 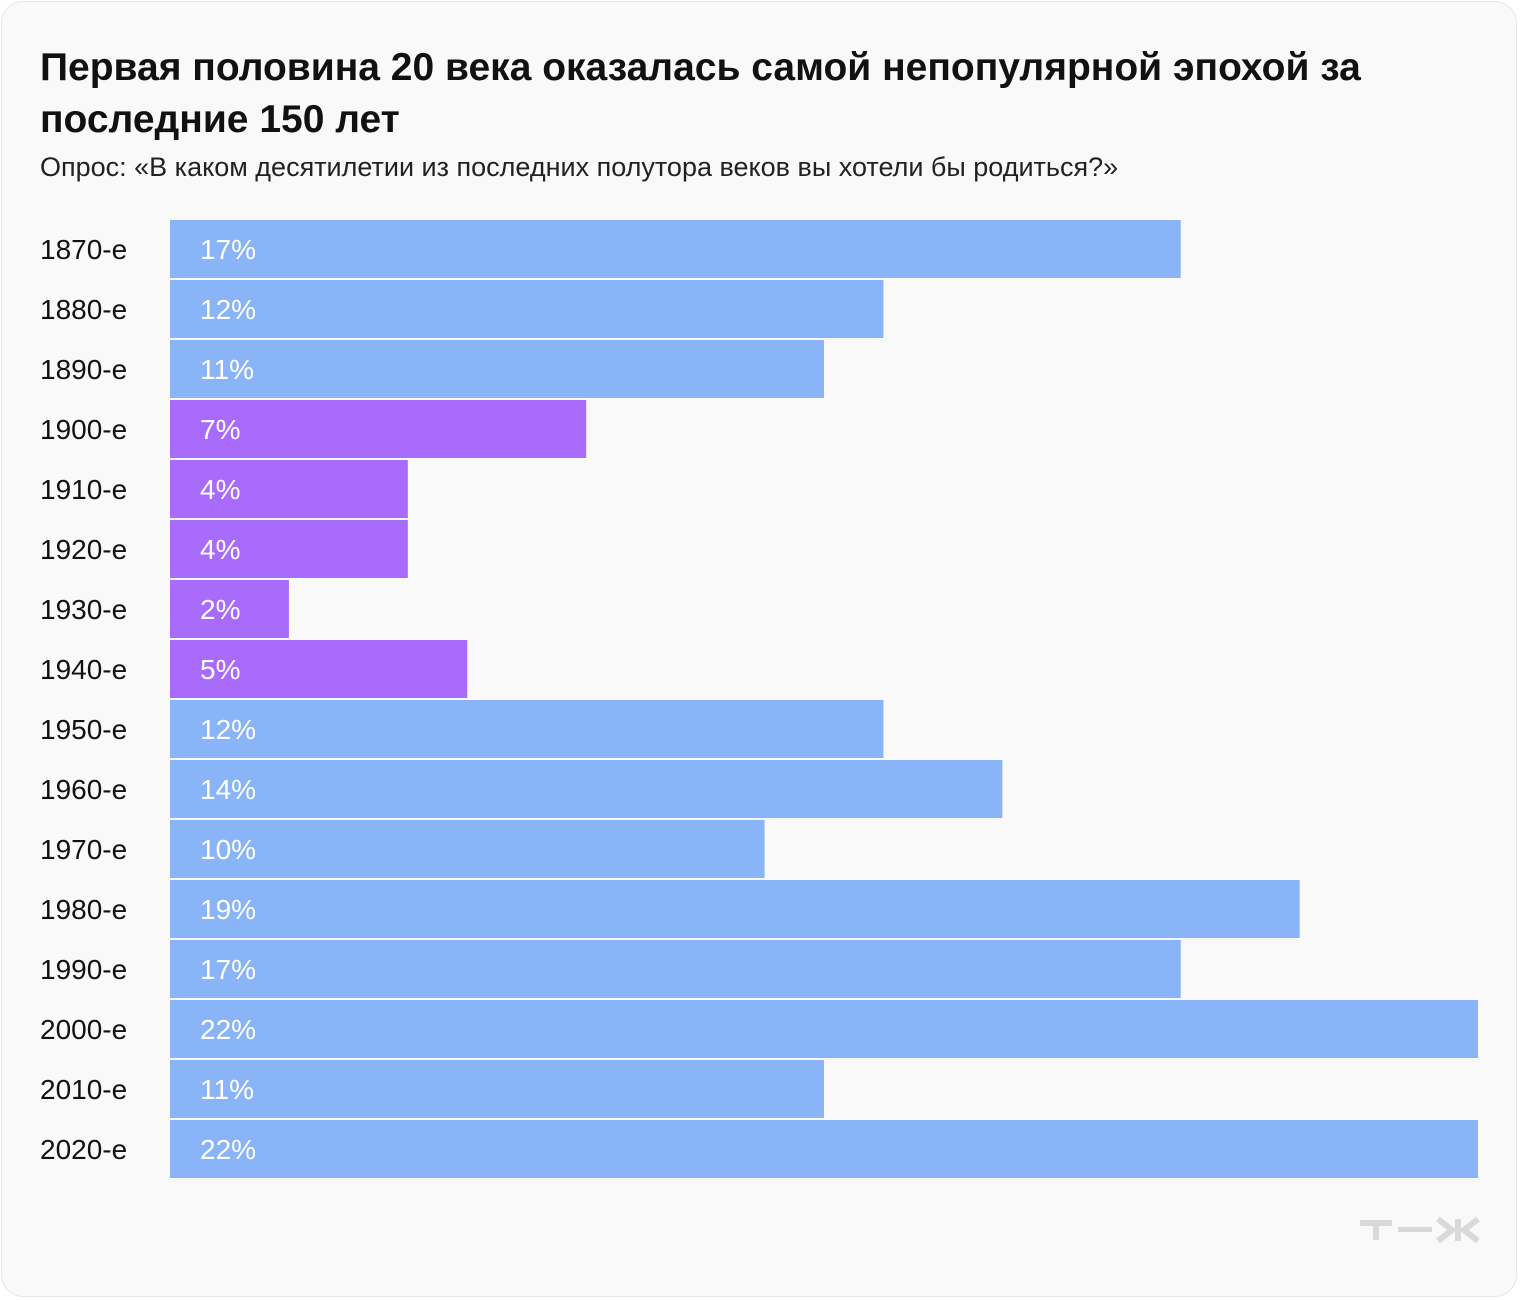 What do you see at coordinates (228, 789) in the screenshot?
I see `value-label: 14%` at bounding box center [228, 789].